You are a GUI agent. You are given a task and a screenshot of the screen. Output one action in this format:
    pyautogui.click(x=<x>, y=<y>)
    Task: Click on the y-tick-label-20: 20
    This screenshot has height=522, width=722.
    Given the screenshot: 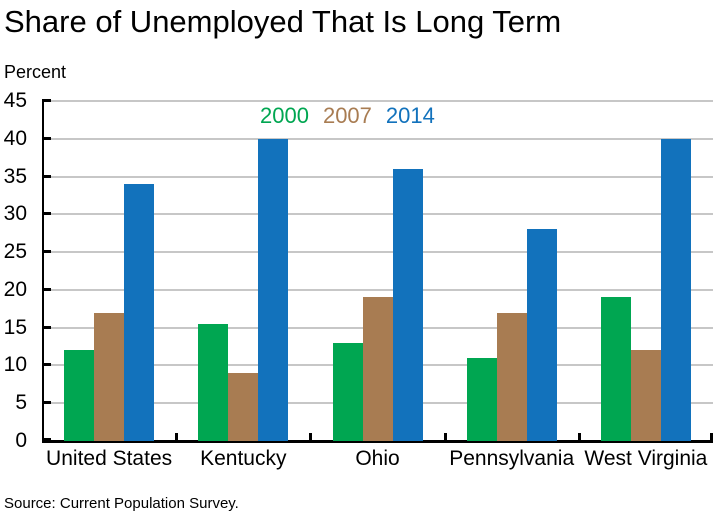 What is the action you would take?
    pyautogui.click(x=15, y=289)
    